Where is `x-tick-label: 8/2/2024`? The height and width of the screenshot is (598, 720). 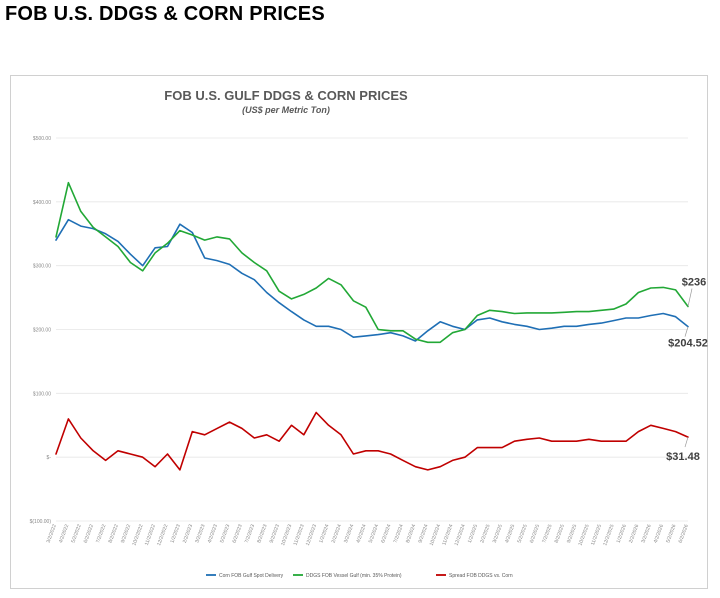
x-tick-label: 8/2/2024 is located at coordinates (411, 533).